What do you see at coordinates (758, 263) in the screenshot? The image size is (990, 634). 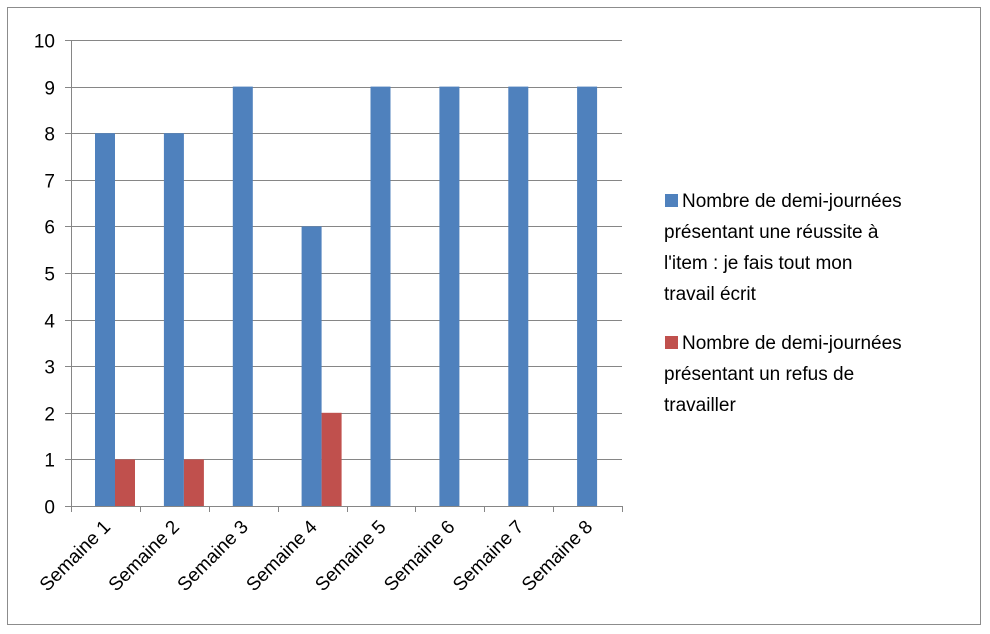 I see `legend-label-line: l'item : je fais tout mon` at bounding box center [758, 263].